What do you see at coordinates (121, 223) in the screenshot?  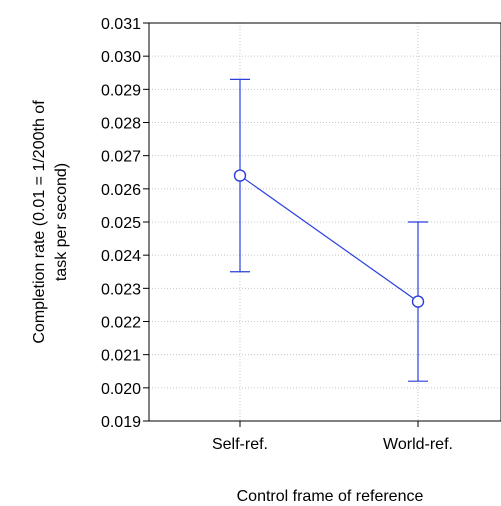 I see `y-tick-label: 0.025` at bounding box center [121, 223].